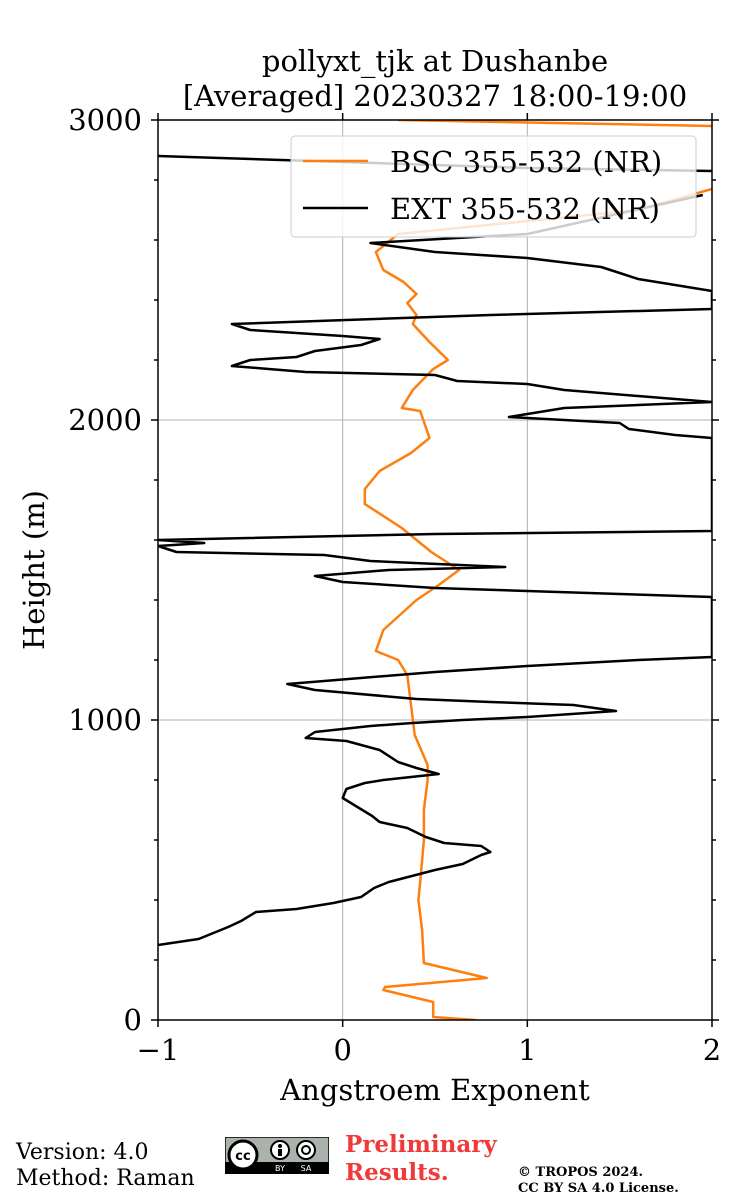  I want to click on y-tick-label: 0, so click(133, 1020).